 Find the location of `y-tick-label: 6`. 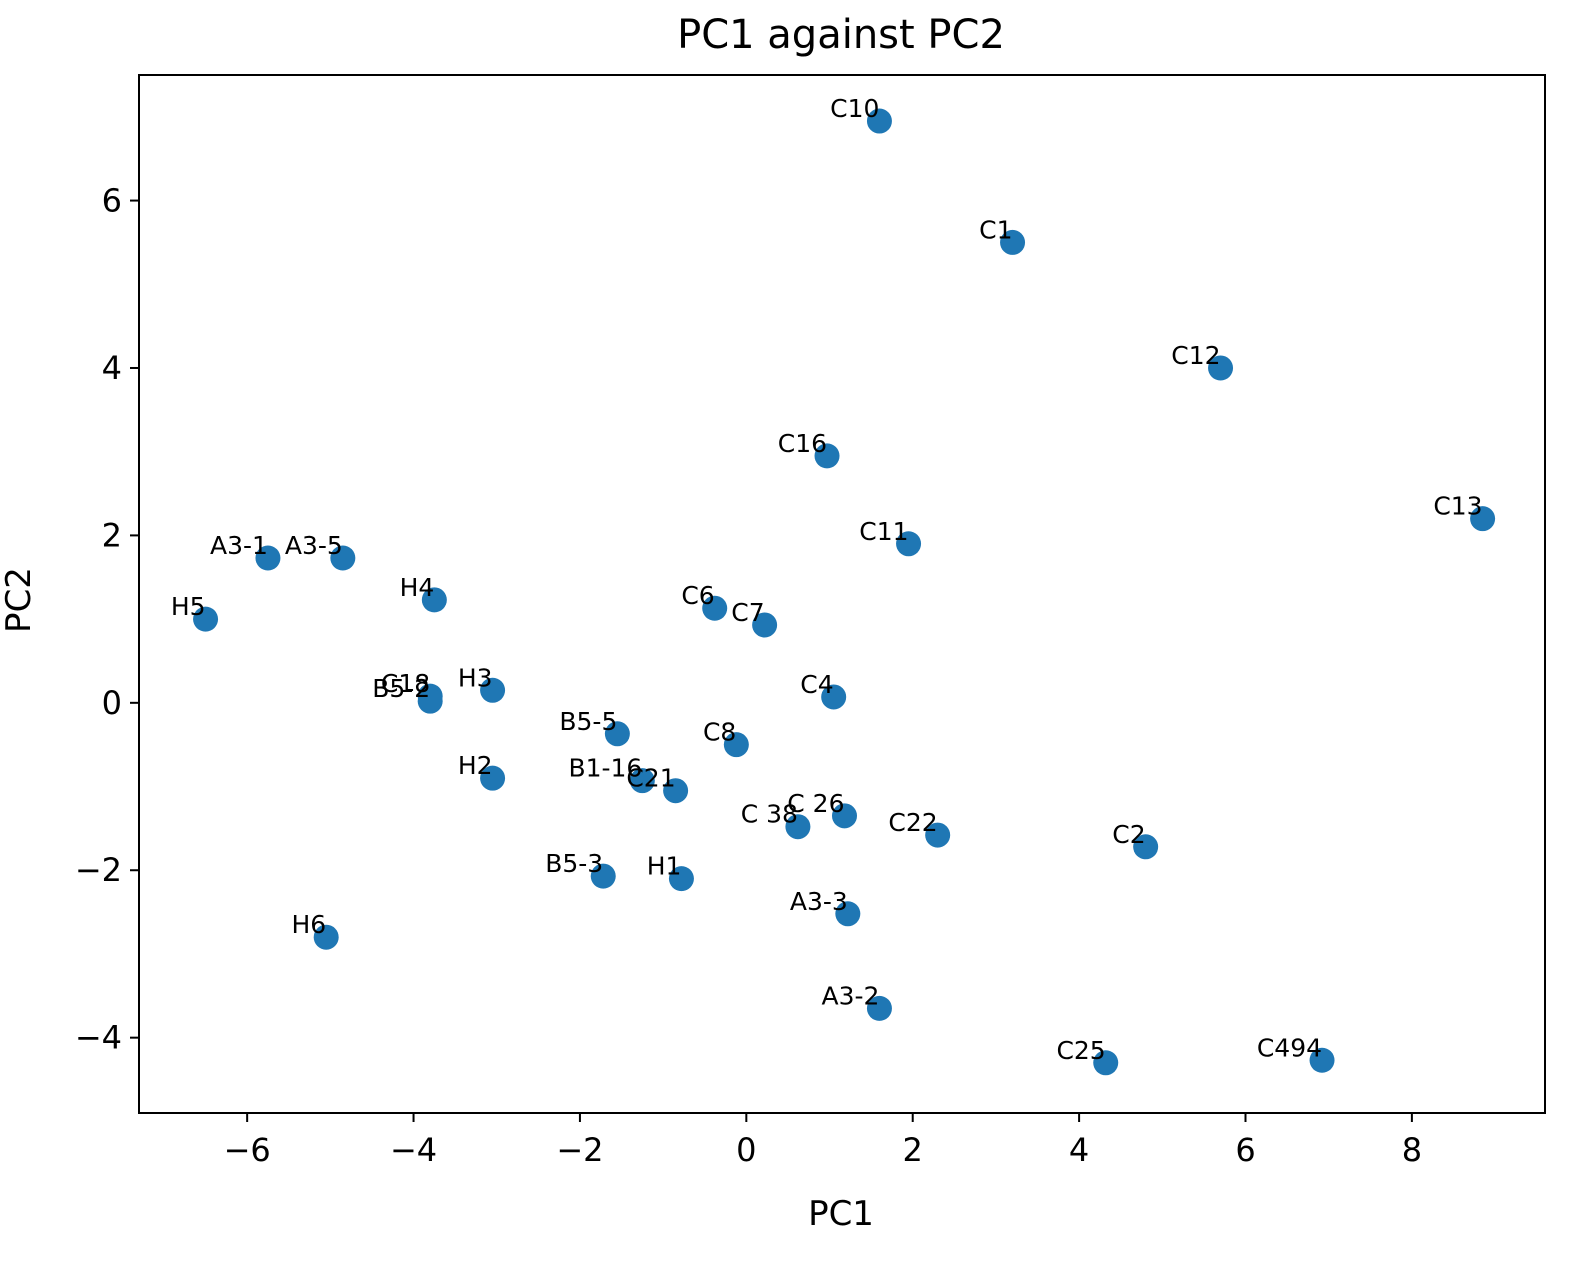

y-tick-label: 6 is located at coordinates (112, 201).